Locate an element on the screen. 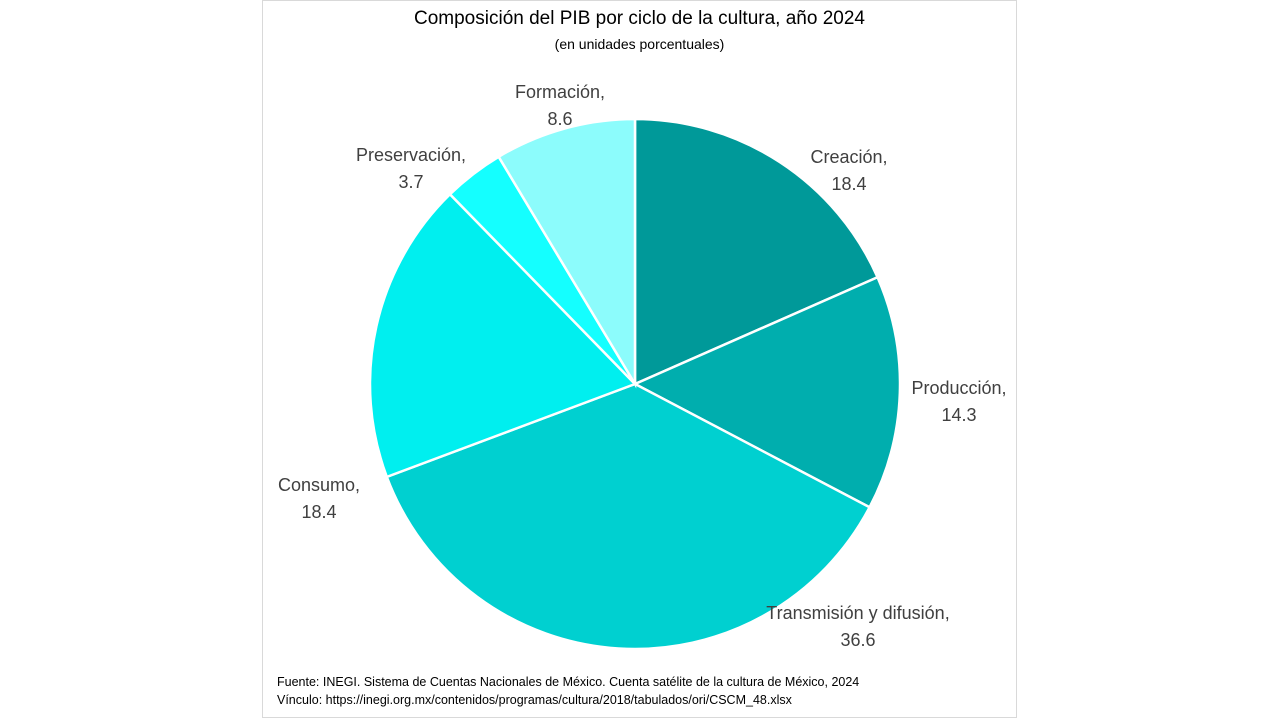  pie-slice-transmisión-y-difusión is located at coordinates (628, 516).